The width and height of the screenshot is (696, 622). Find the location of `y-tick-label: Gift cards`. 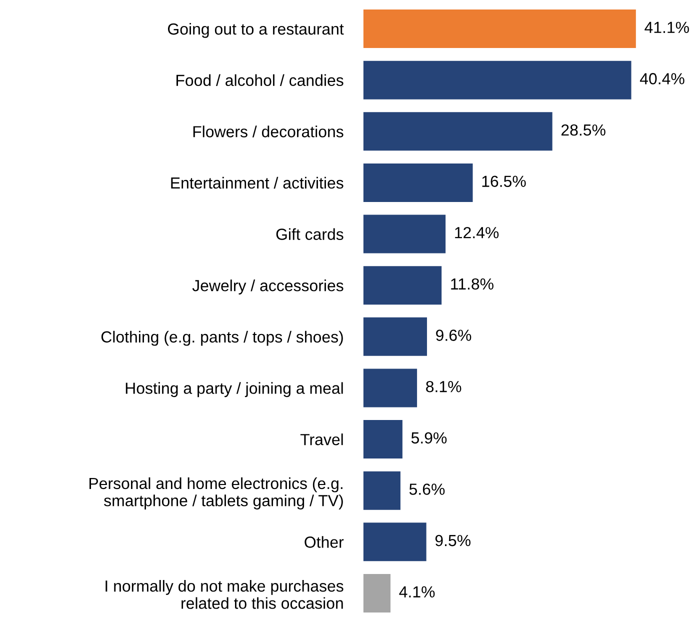

y-tick-label: Gift cards is located at coordinates (310, 234).